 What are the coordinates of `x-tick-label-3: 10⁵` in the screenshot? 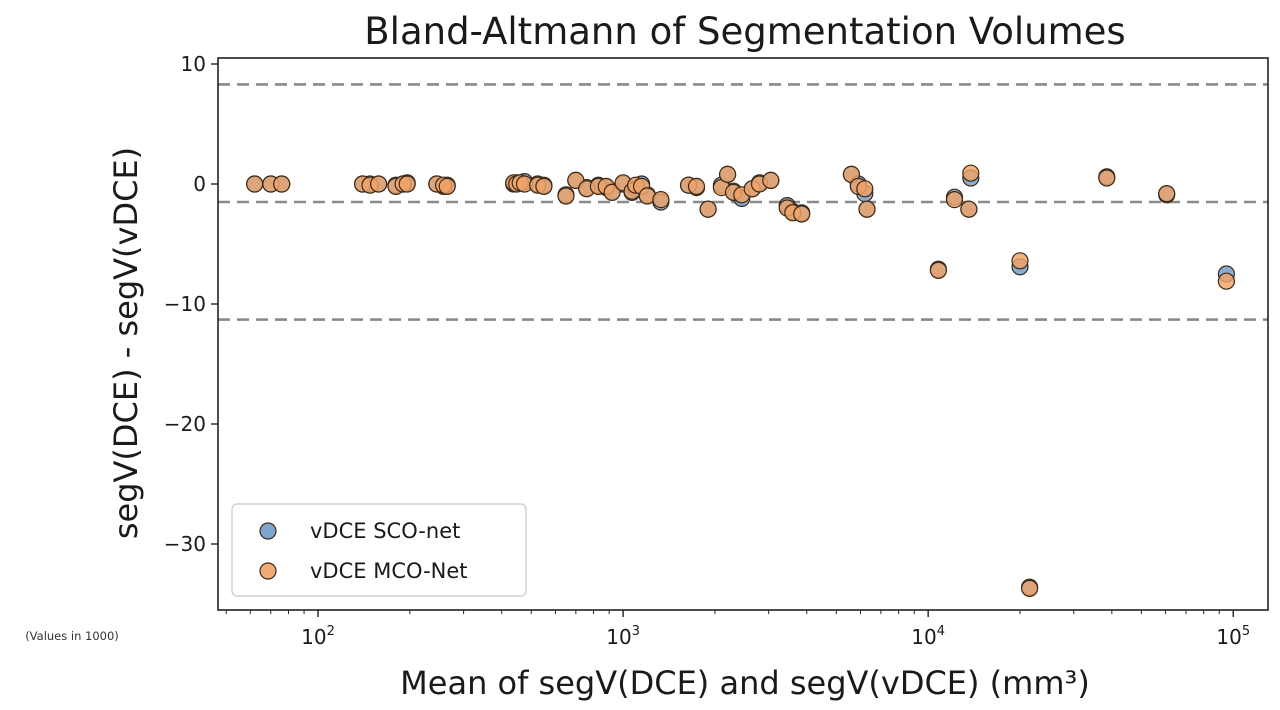 It's located at (1233, 636).